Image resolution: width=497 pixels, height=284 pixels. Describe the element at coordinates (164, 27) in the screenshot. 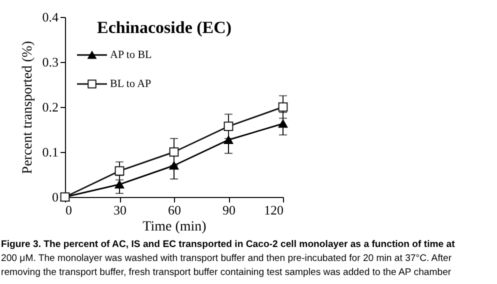

I see `chart-title: Echinacoside (EC)` at that location.